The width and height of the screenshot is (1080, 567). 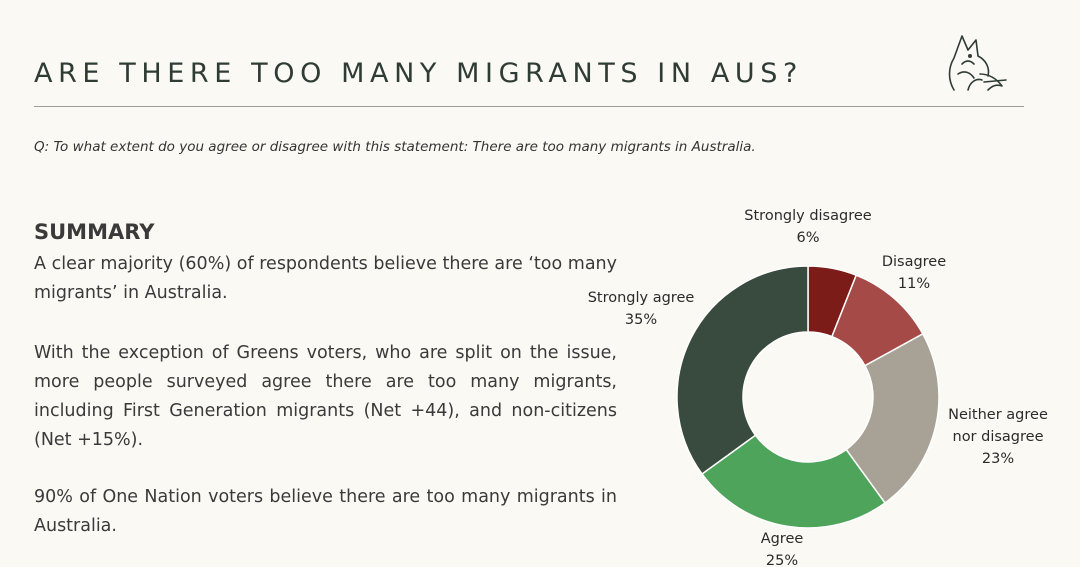 What do you see at coordinates (807, 227) in the screenshot?
I see `slice-label: Strongly disagree 6%` at bounding box center [807, 227].